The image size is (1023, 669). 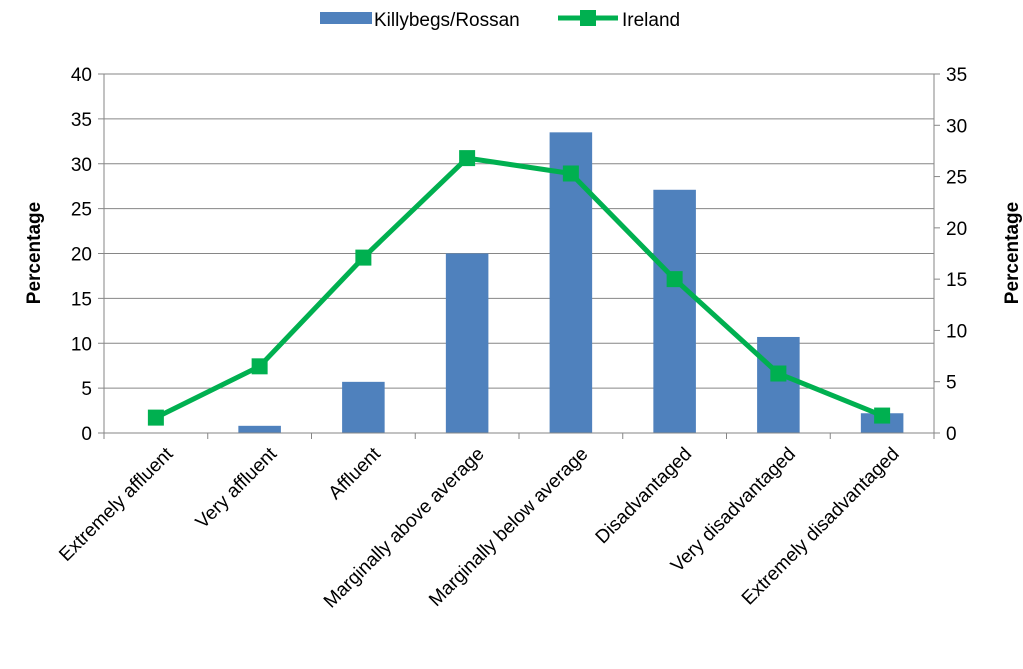 What do you see at coordinates (237, 488) in the screenshot?
I see `category-label: Very affluent` at bounding box center [237, 488].